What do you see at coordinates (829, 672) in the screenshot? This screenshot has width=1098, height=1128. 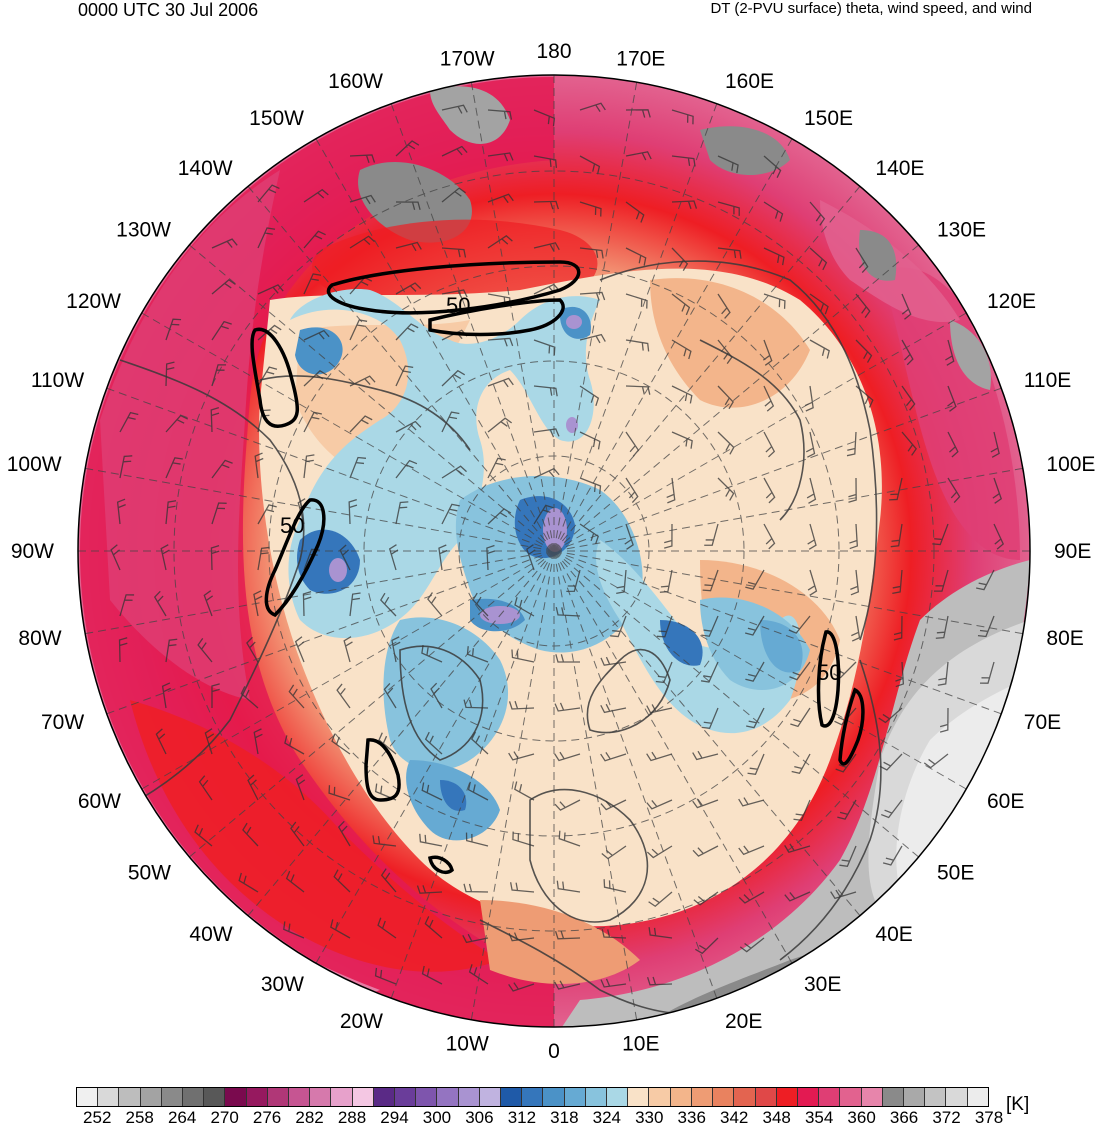 I see `contour-label: 50` at bounding box center [829, 672].